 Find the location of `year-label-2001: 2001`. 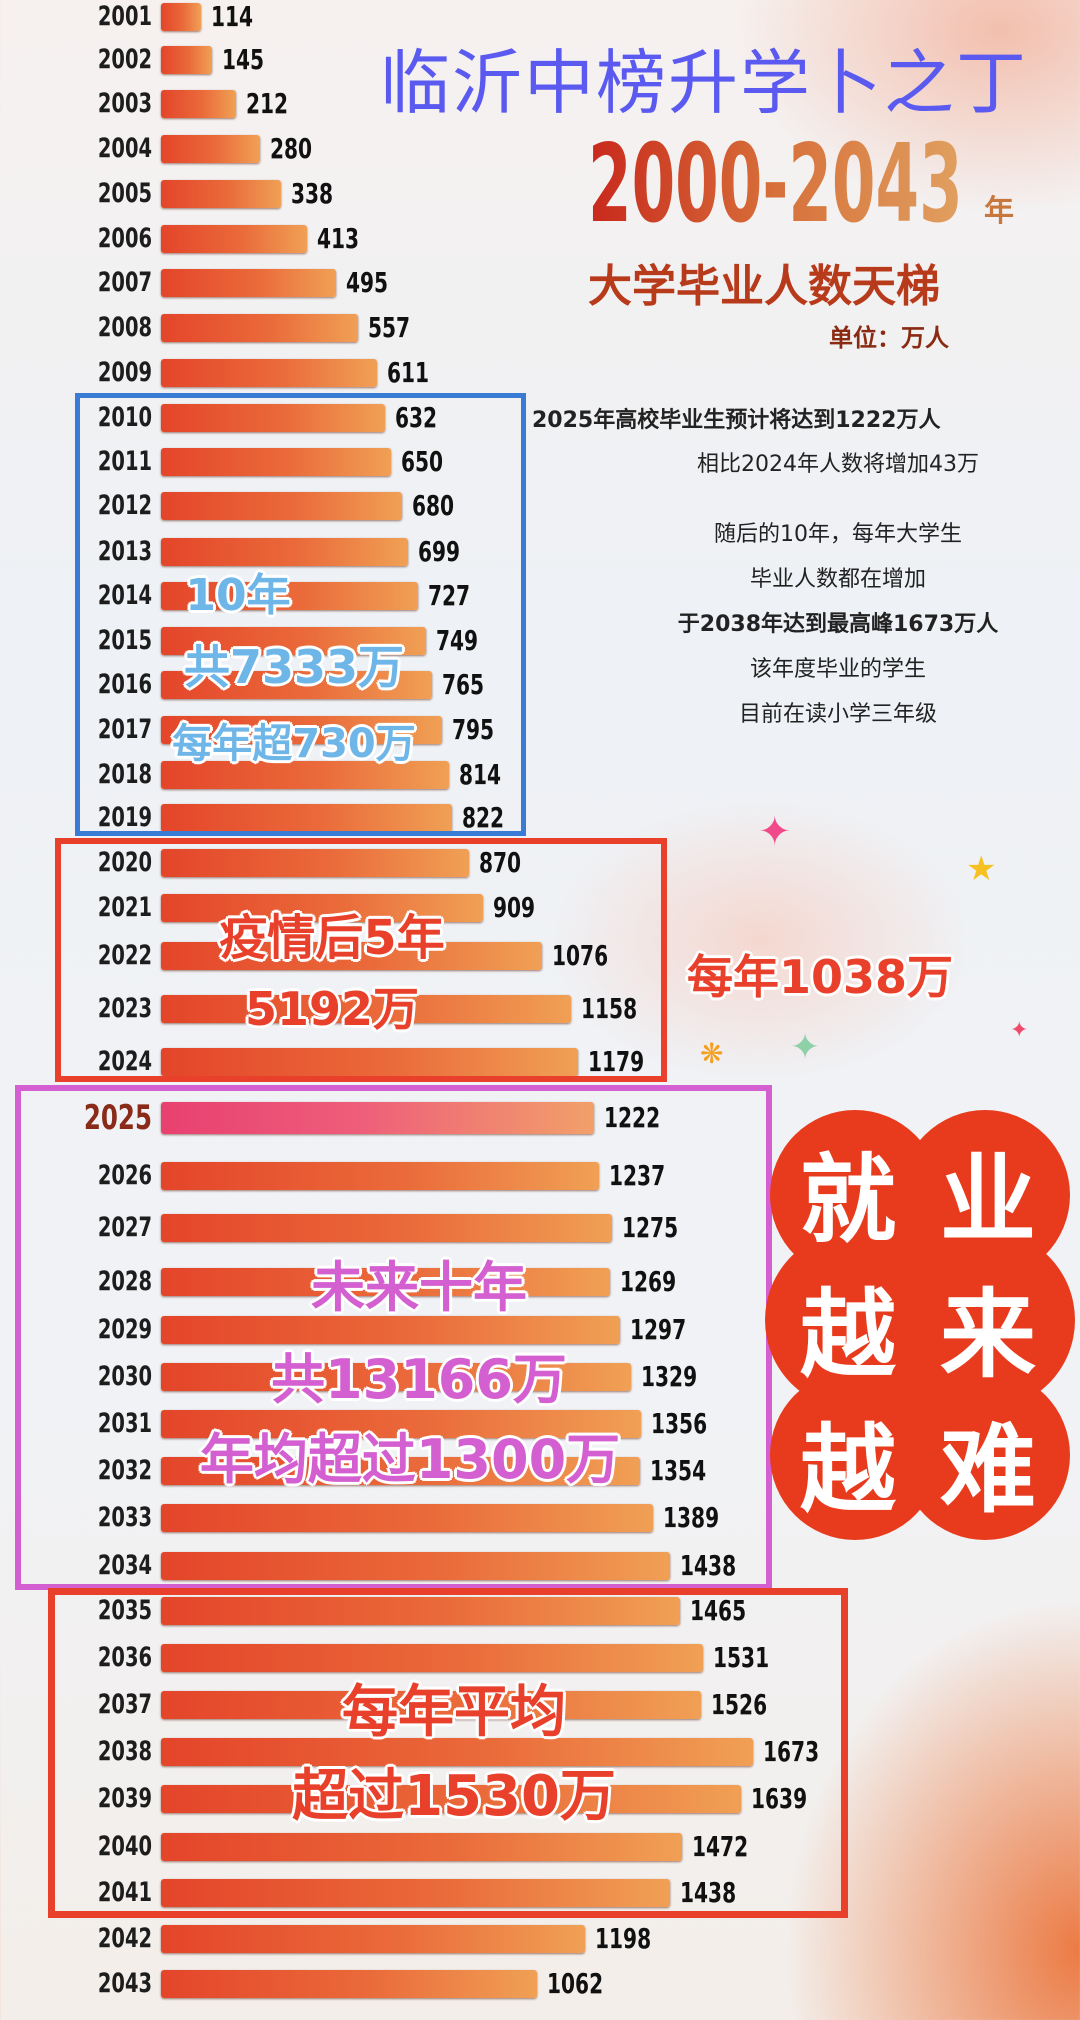

year-label-2001: 2001 is located at coordinates (124, 17).